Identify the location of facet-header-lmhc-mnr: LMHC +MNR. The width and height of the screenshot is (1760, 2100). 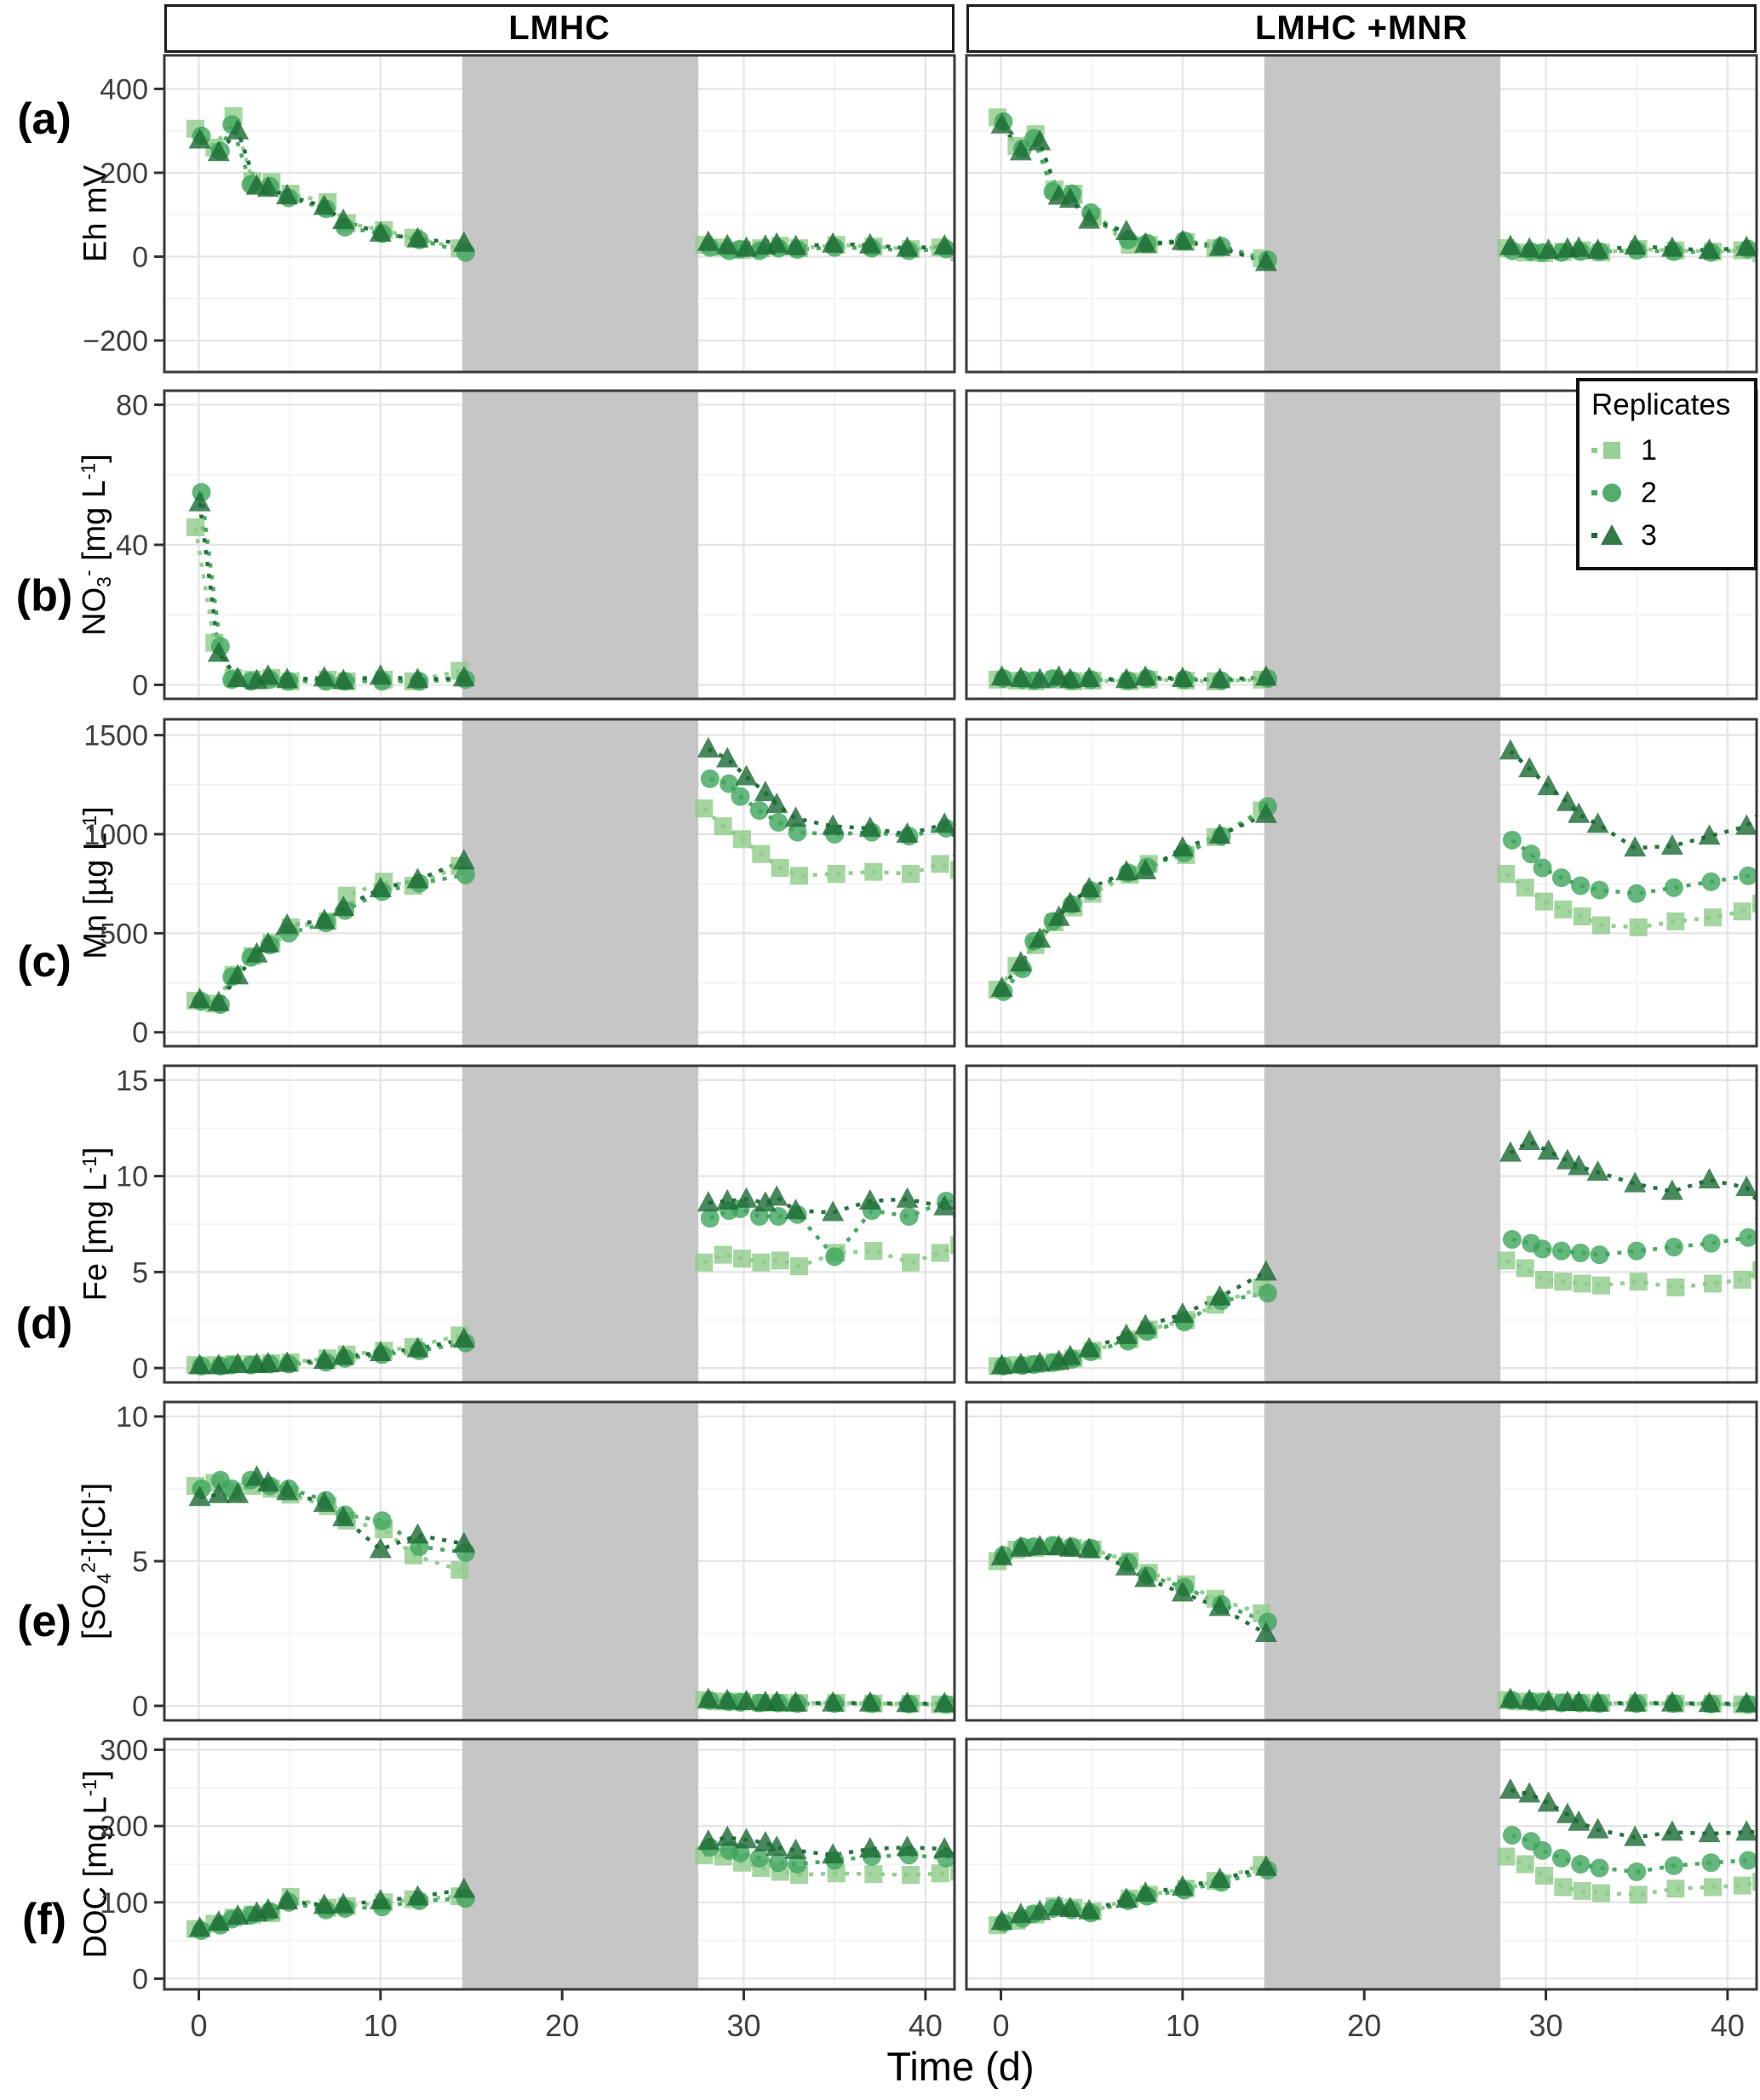
(1361, 28).